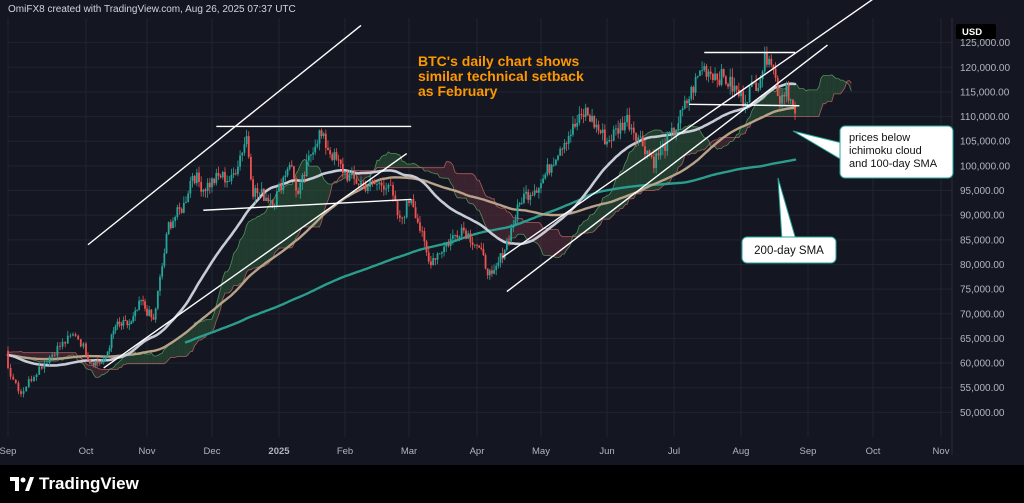 The image size is (1024, 503). What do you see at coordinates (212, 451) in the screenshot?
I see `x-tick-label: Dec` at bounding box center [212, 451].